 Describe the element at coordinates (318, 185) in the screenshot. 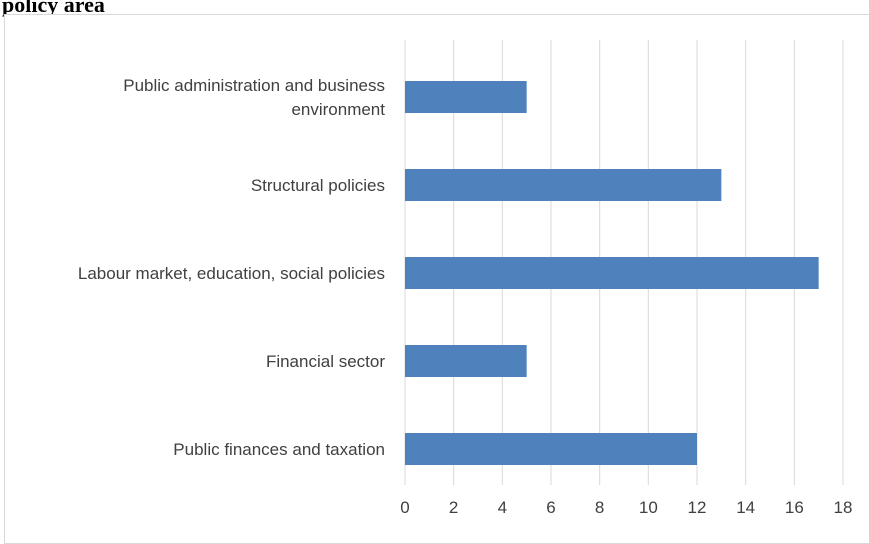

I see `category-label: Structural policies` at that location.